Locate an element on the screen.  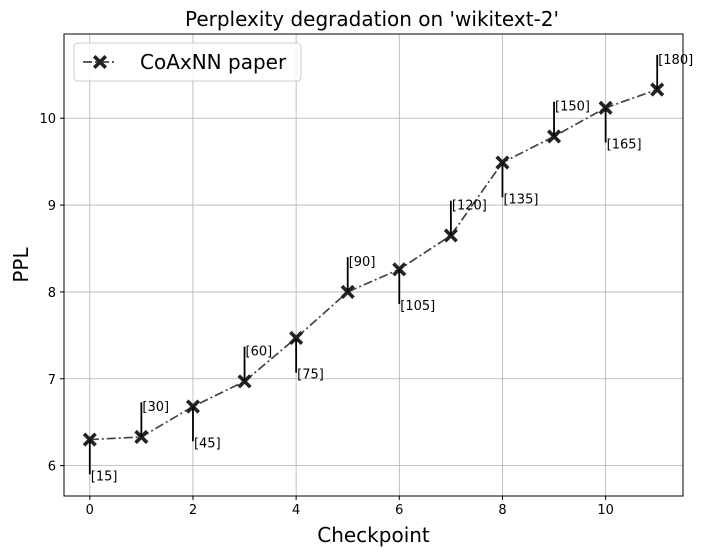
annotation-label: [60] is located at coordinates (259, 352).